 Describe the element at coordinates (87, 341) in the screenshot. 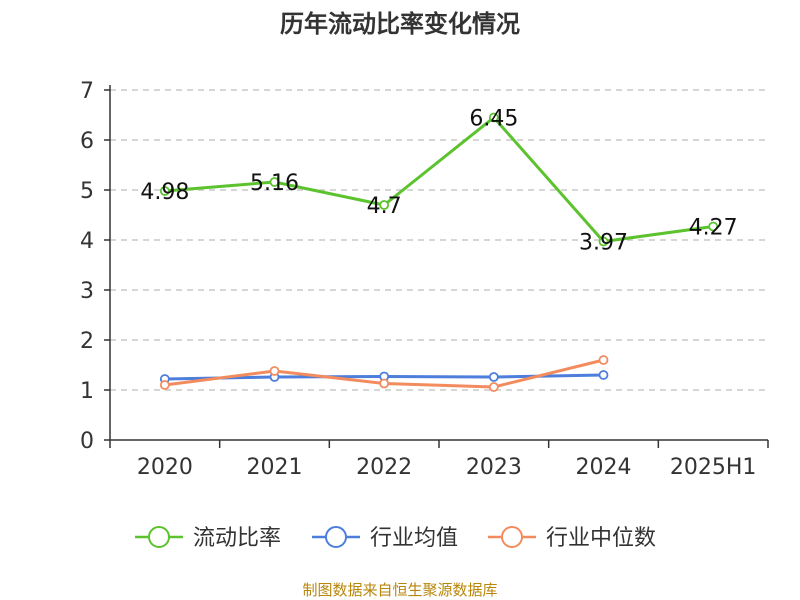

I see `y-tick-label: 2` at that location.